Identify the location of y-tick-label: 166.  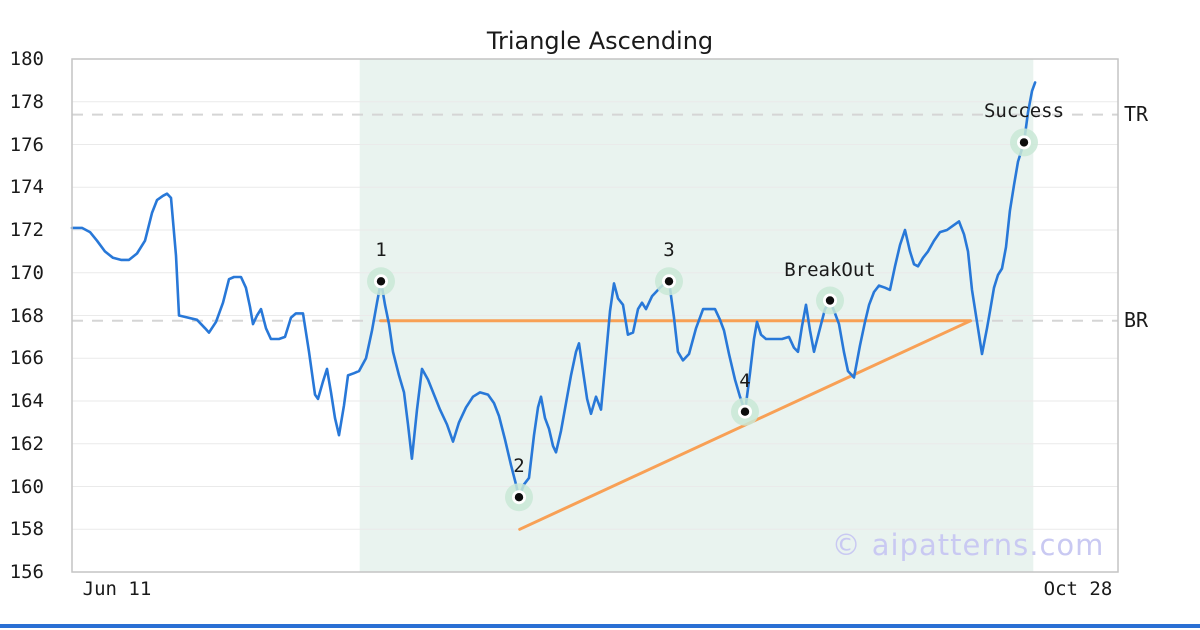
(26, 358).